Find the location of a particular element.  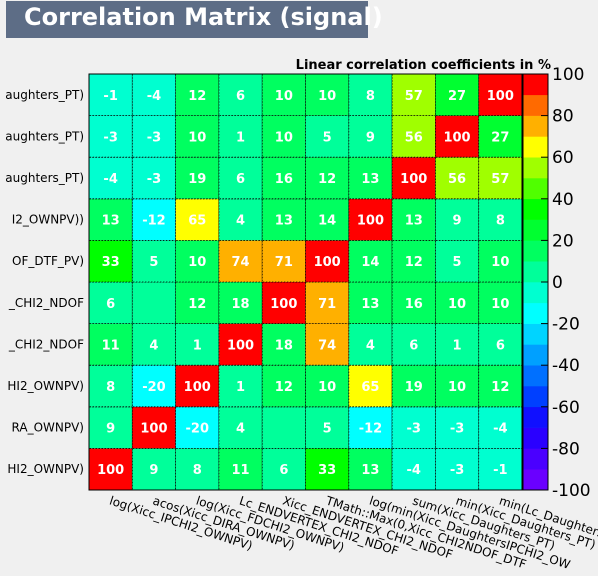

y-axis-label: _CHI2_NDOF is located at coordinates (46, 303).